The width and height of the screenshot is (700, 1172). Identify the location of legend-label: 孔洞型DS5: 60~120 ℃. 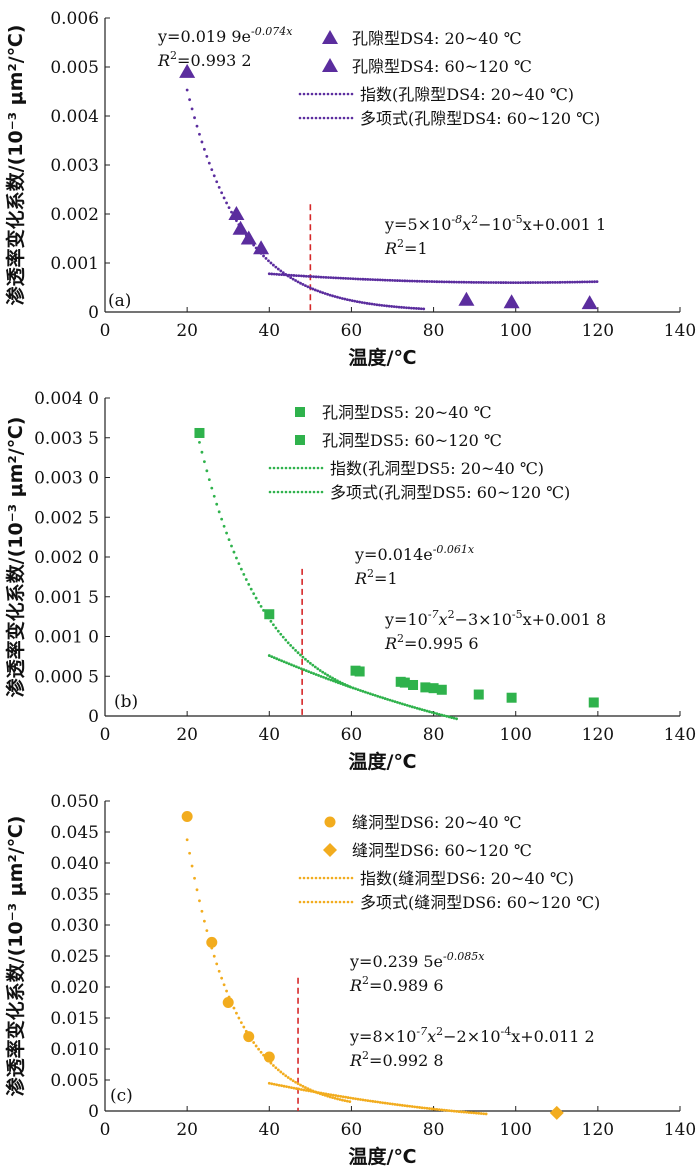
(412, 440).